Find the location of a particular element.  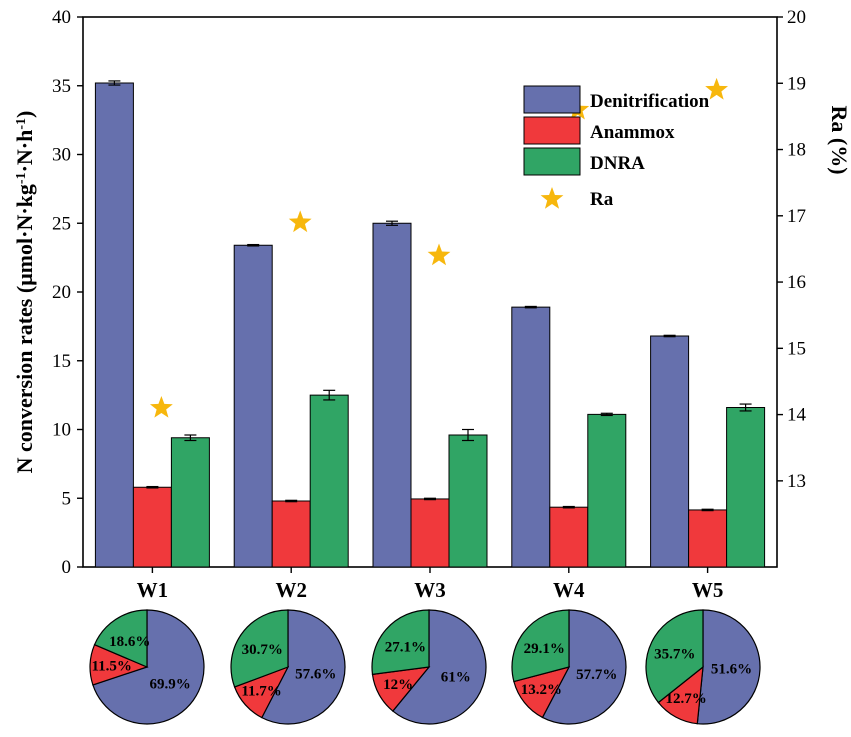

left-tick-label-40: 40 is located at coordinates (61, 17).